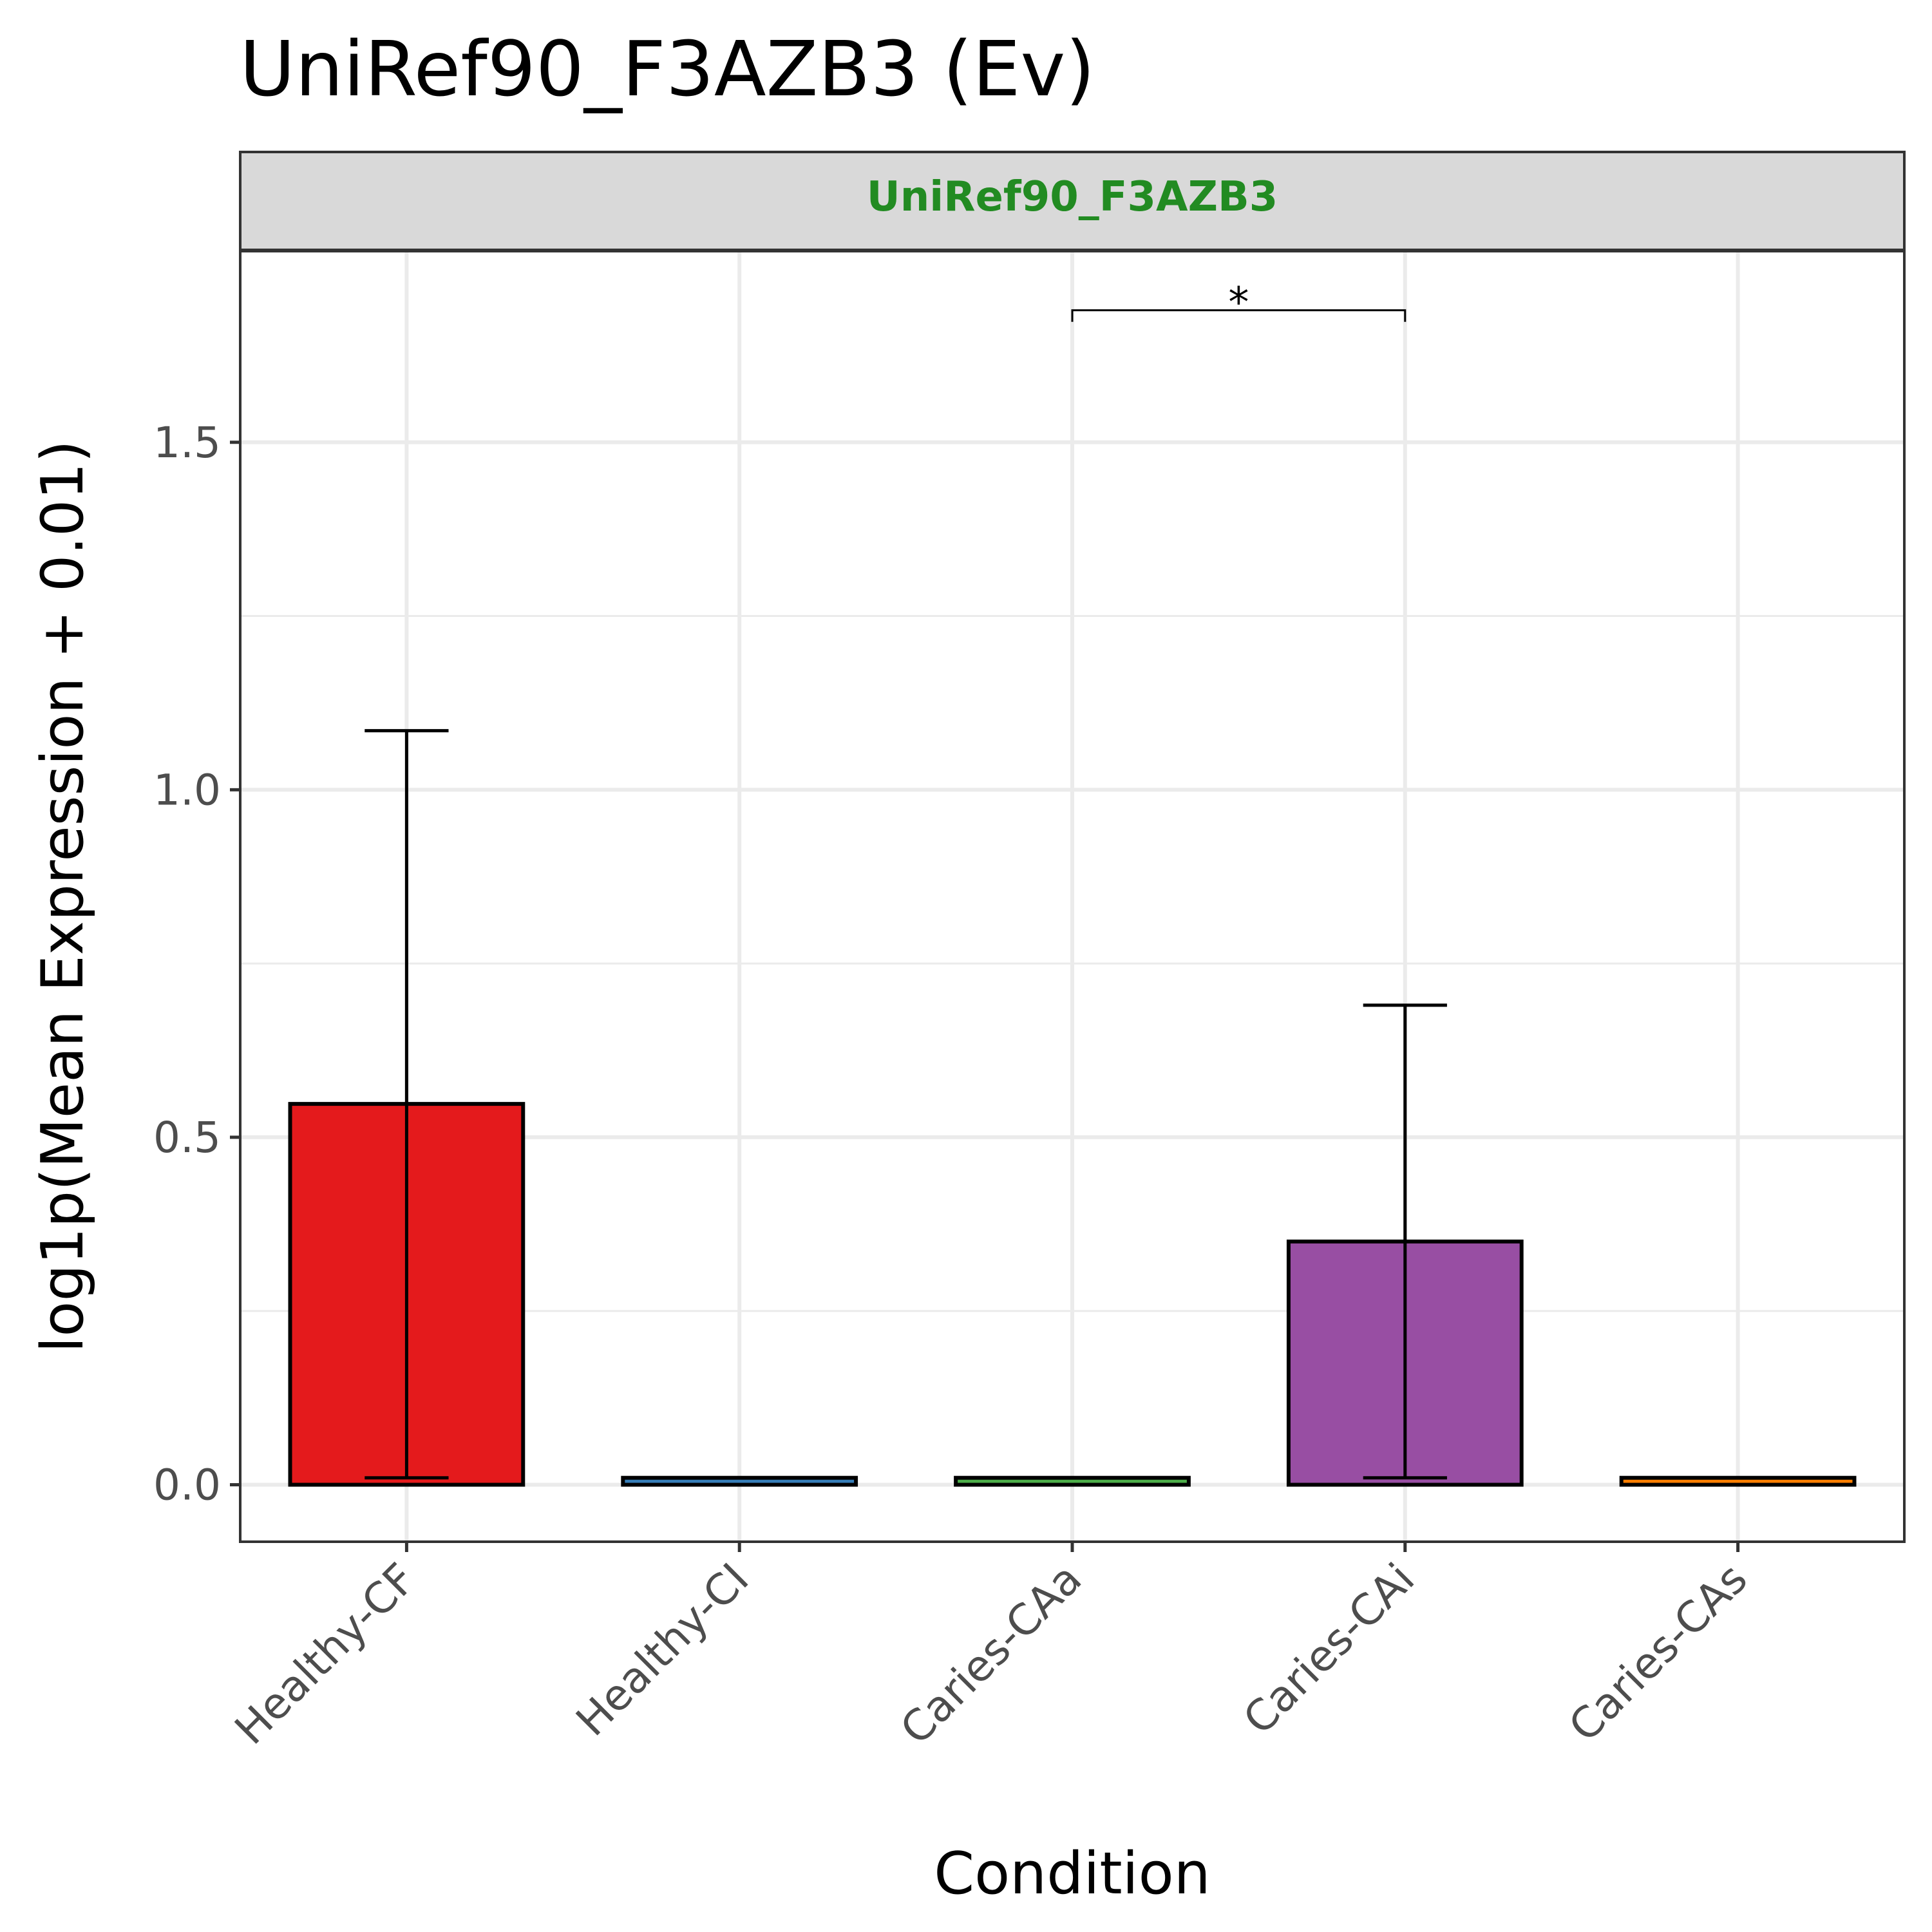 The height and width of the screenshot is (1932, 1932). I want to click on chart-title: UniRef90_F3AZB3 (Ev), so click(667, 68).